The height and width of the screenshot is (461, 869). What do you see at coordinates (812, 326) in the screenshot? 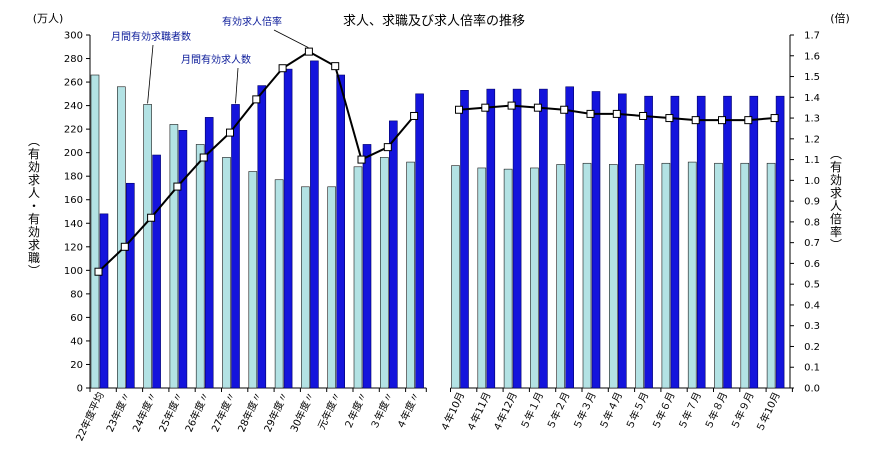
I see `right-tick-label: 0.3` at bounding box center [812, 326].